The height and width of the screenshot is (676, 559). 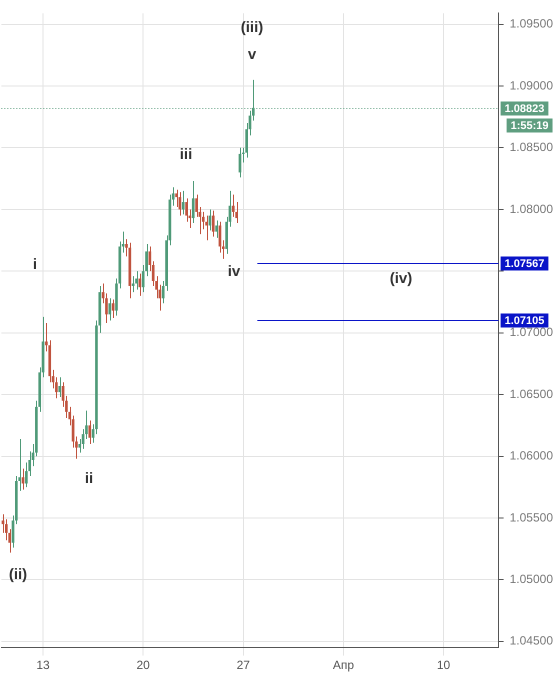 I want to click on annotation: iv, so click(x=234, y=271).